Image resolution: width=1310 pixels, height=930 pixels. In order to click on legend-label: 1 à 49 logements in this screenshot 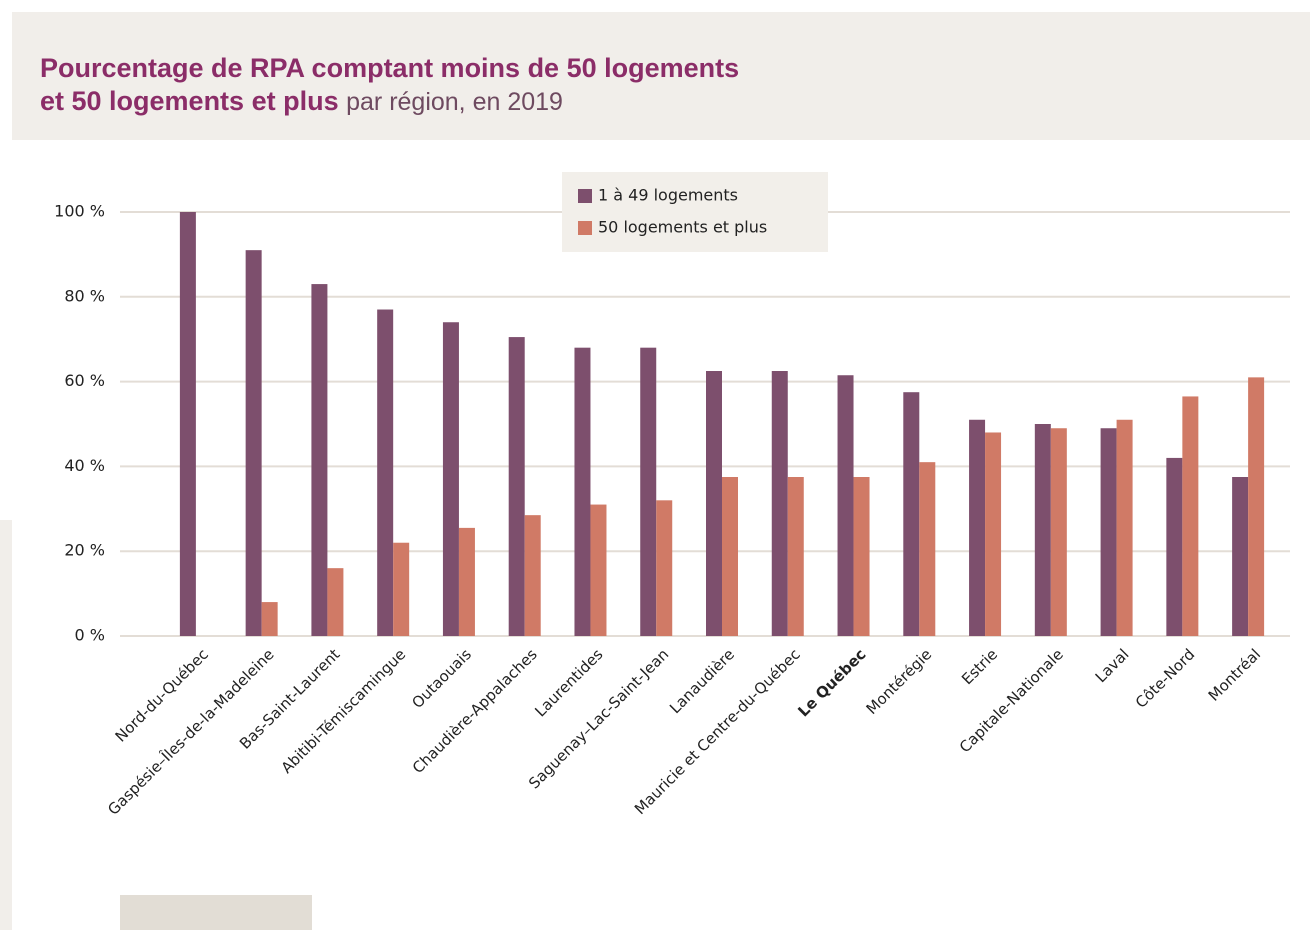, I will do `click(668, 195)`.